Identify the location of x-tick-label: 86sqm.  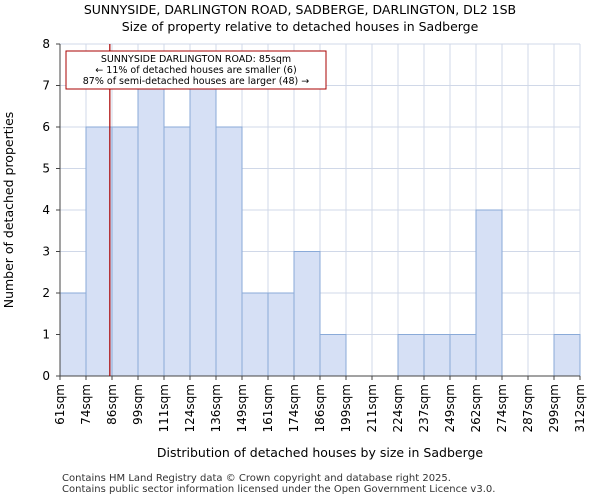
(112, 404).